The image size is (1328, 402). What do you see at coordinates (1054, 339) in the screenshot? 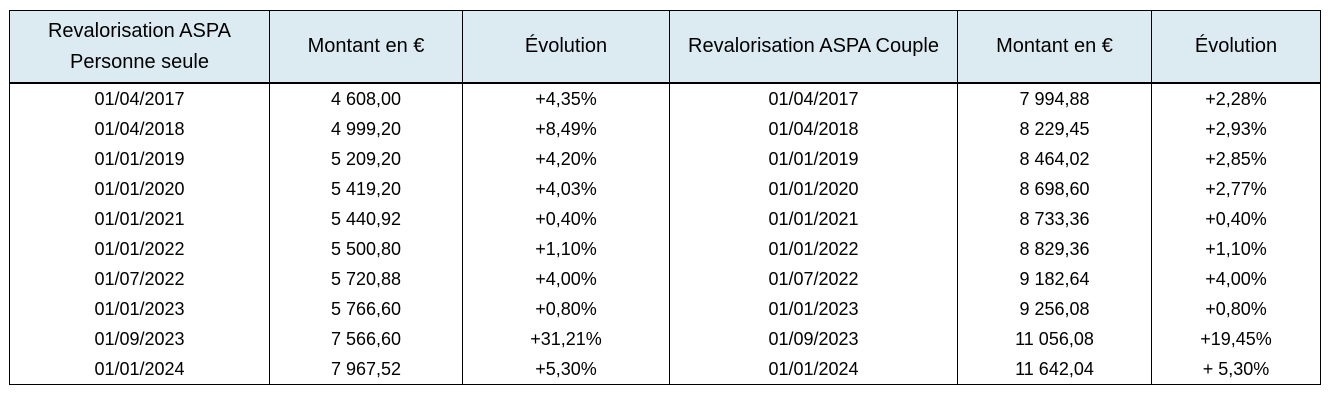
I see `cell-amount-couple: 11 056,08` at bounding box center [1054, 339].